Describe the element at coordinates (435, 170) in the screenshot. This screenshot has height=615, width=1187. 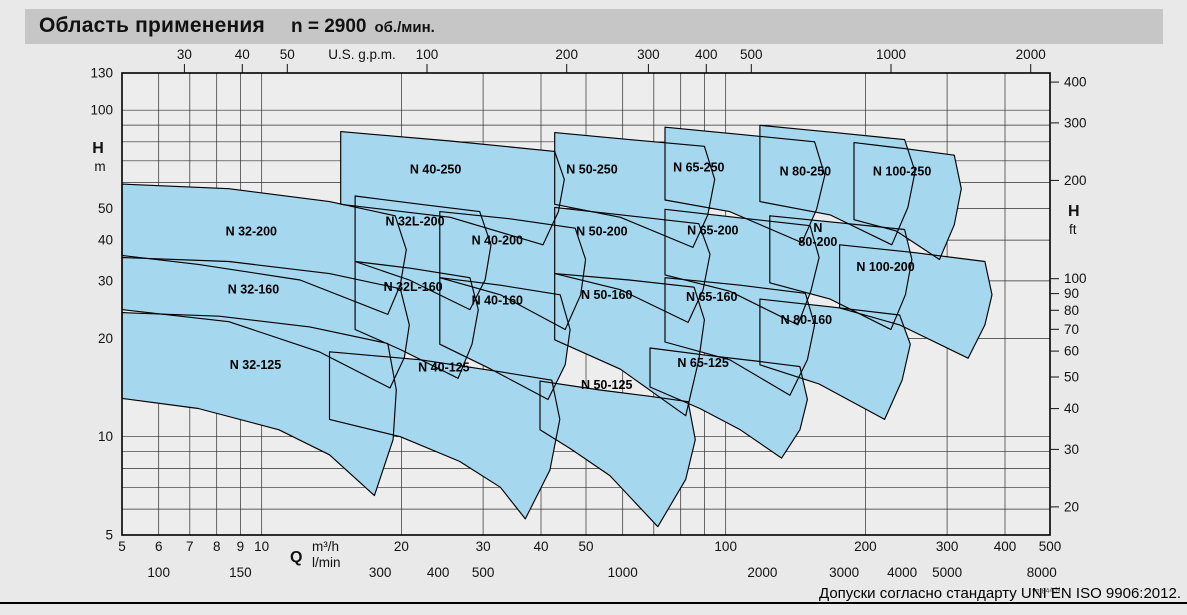
I see `region-label: N 40-250` at that location.